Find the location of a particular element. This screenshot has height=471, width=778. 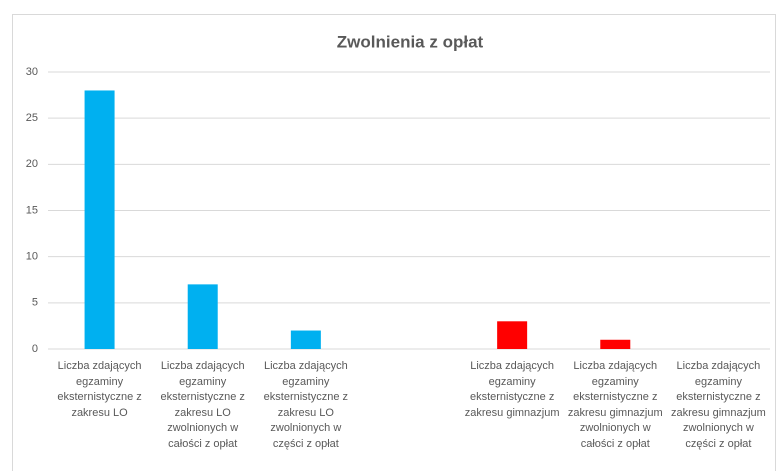

y-tick-label: 30 is located at coordinates (32, 72).